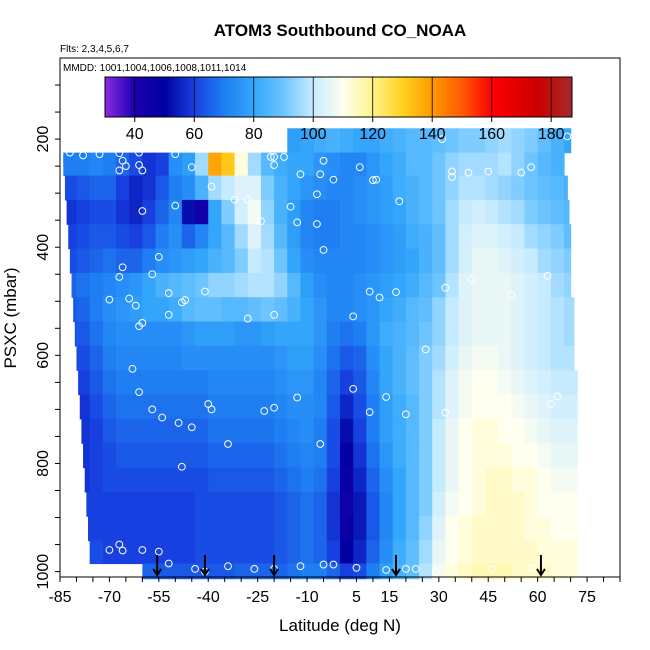 The width and height of the screenshot is (650, 650). What do you see at coordinates (356, 597) in the screenshot?
I see `x-tick-label: 5` at bounding box center [356, 597].